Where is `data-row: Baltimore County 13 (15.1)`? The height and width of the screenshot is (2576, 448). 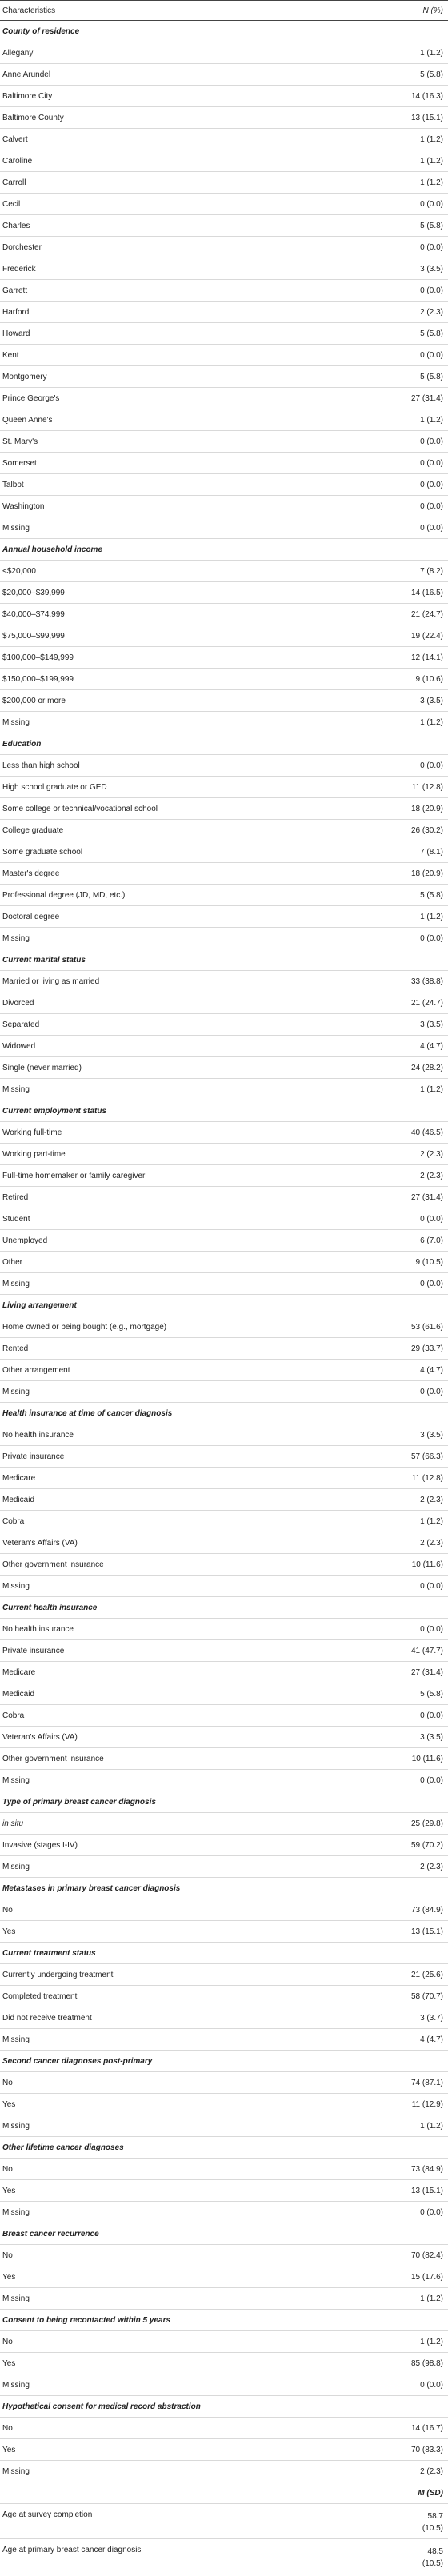
data-row: Baltimore County 13 (15.1) is located at coordinates (224, 118).